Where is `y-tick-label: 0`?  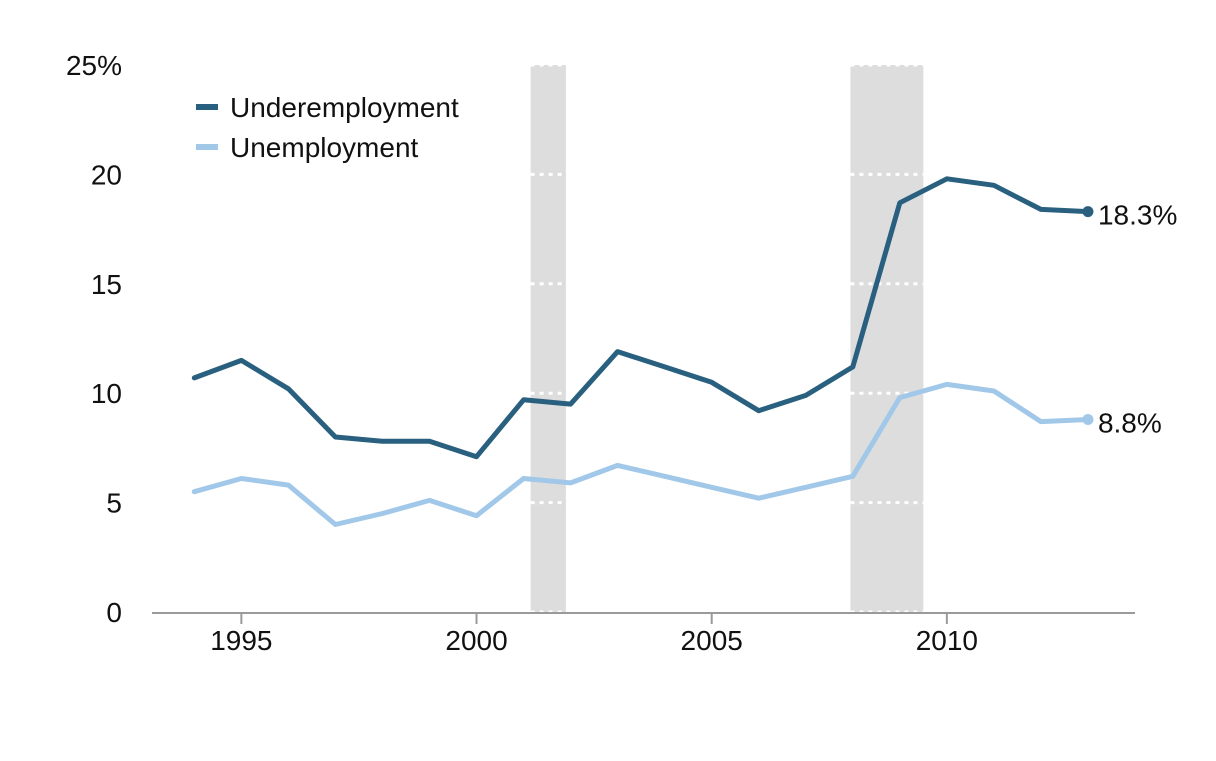
y-tick-label: 0 is located at coordinates (114, 612).